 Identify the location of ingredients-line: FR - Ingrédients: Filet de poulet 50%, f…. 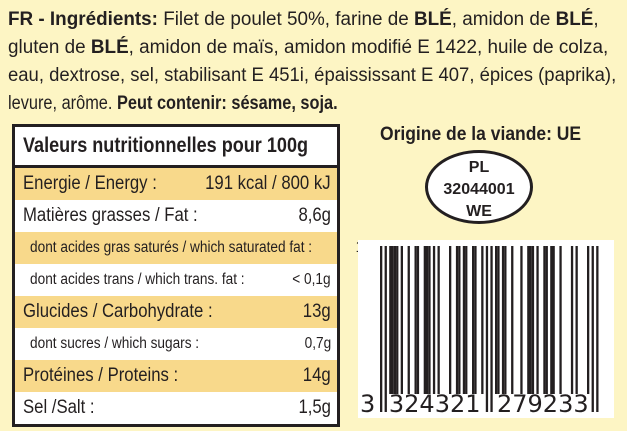
(312, 20).